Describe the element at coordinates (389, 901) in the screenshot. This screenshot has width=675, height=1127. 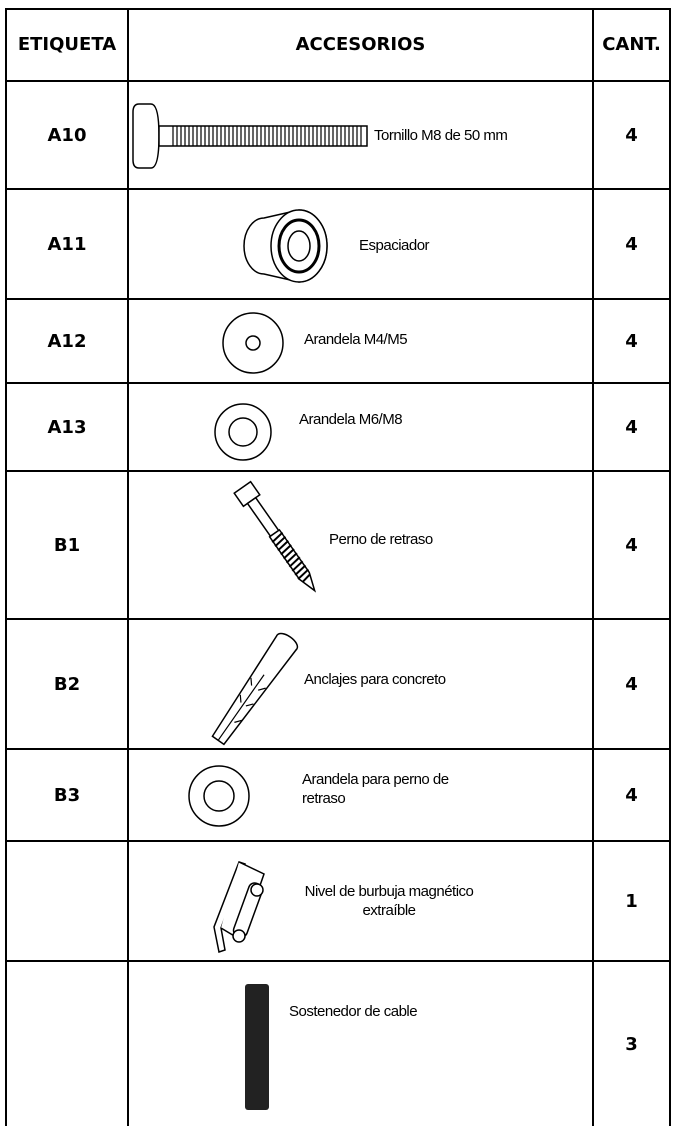
I see `accessory-name: Nivel de burbuja magnético extraíble` at that location.